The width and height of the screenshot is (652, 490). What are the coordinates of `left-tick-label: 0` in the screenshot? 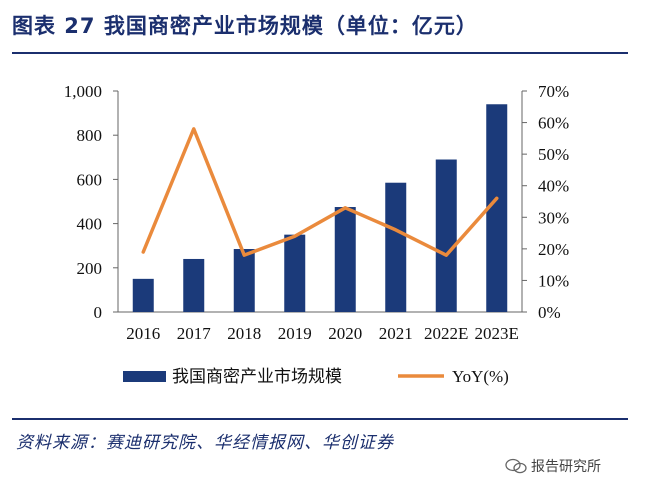 It's located at (98, 312).